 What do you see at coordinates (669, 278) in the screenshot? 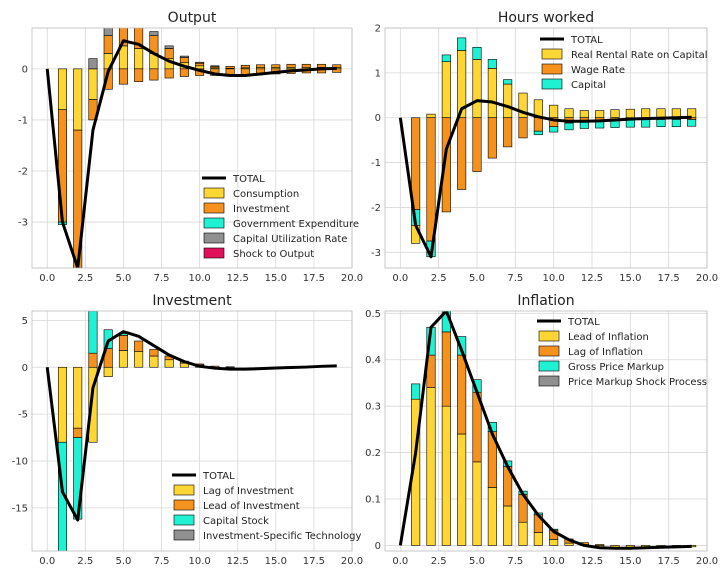
I see `x-tick-label: 17.5` at bounding box center [669, 278].